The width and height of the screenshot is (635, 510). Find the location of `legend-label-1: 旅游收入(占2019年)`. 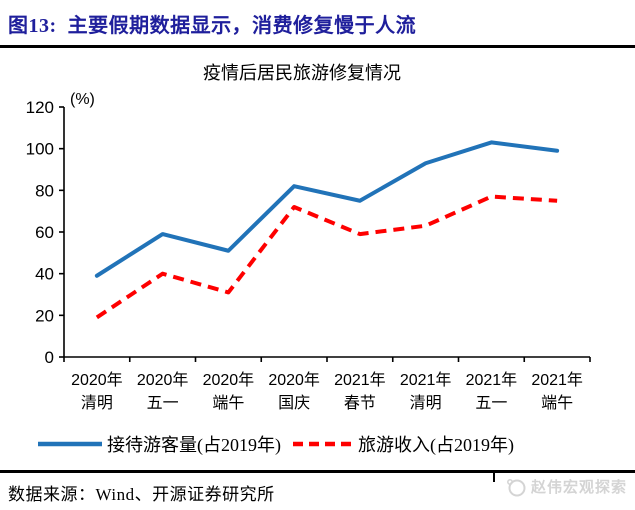

legend-label-1: 旅游收入(占2019年) is located at coordinates (436, 445).